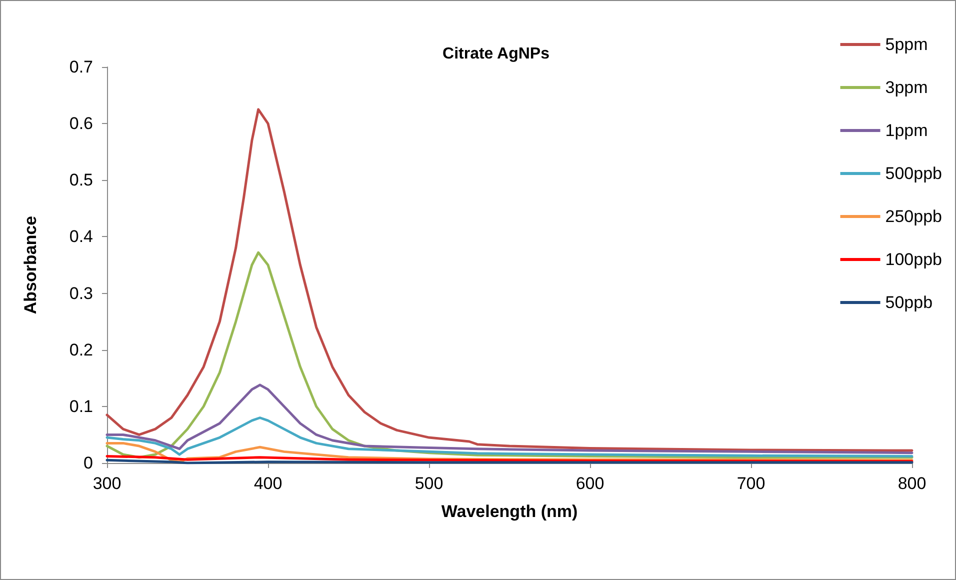 The height and width of the screenshot is (580, 956). What do you see at coordinates (913, 259) in the screenshot?
I see `legend-label: 100ppb` at bounding box center [913, 259].